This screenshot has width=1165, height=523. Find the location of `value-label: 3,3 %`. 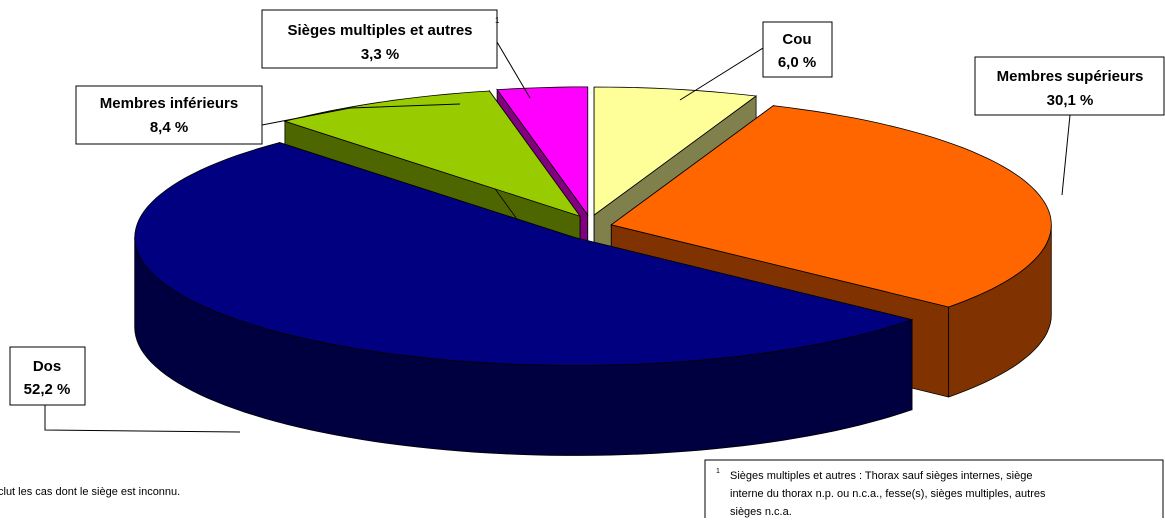

value-label: 3,3 % is located at coordinates (380, 54).